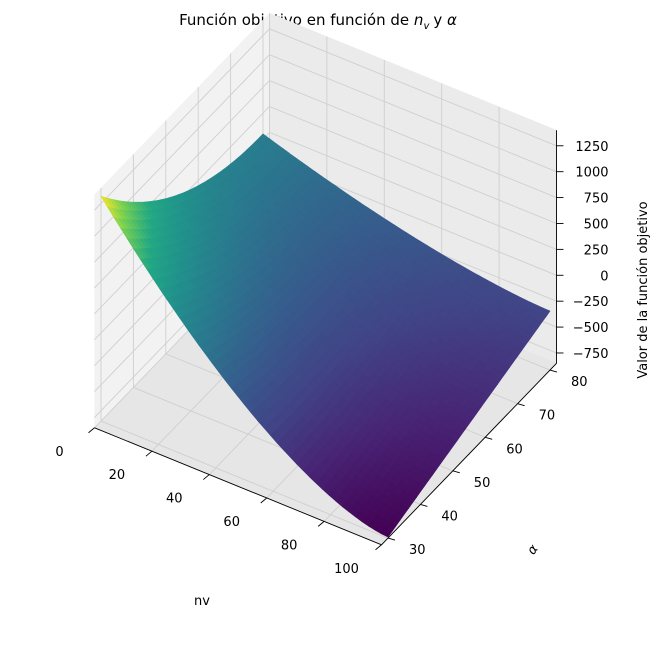 The width and height of the screenshot is (651, 659). I want to click on z-tick-label: 250, so click(596, 250).